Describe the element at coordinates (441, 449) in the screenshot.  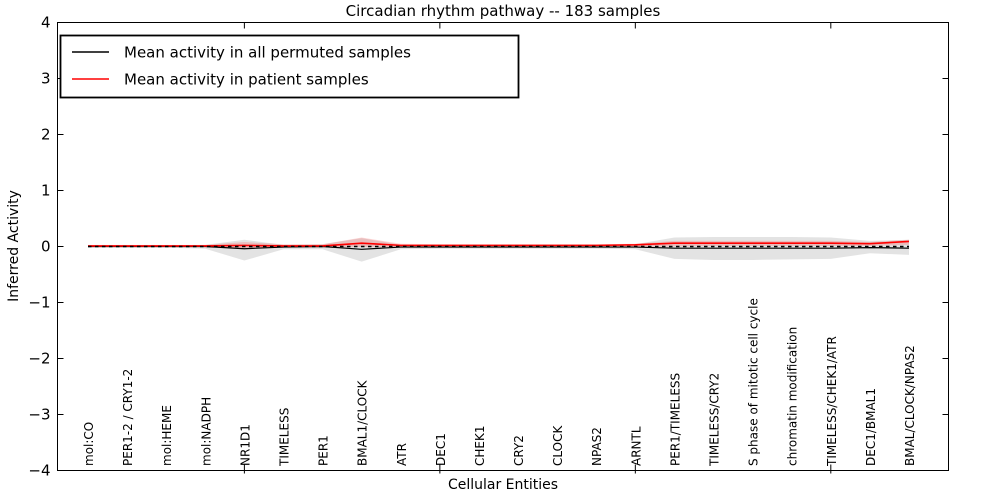
I see `category-label: DEC1` at that location.